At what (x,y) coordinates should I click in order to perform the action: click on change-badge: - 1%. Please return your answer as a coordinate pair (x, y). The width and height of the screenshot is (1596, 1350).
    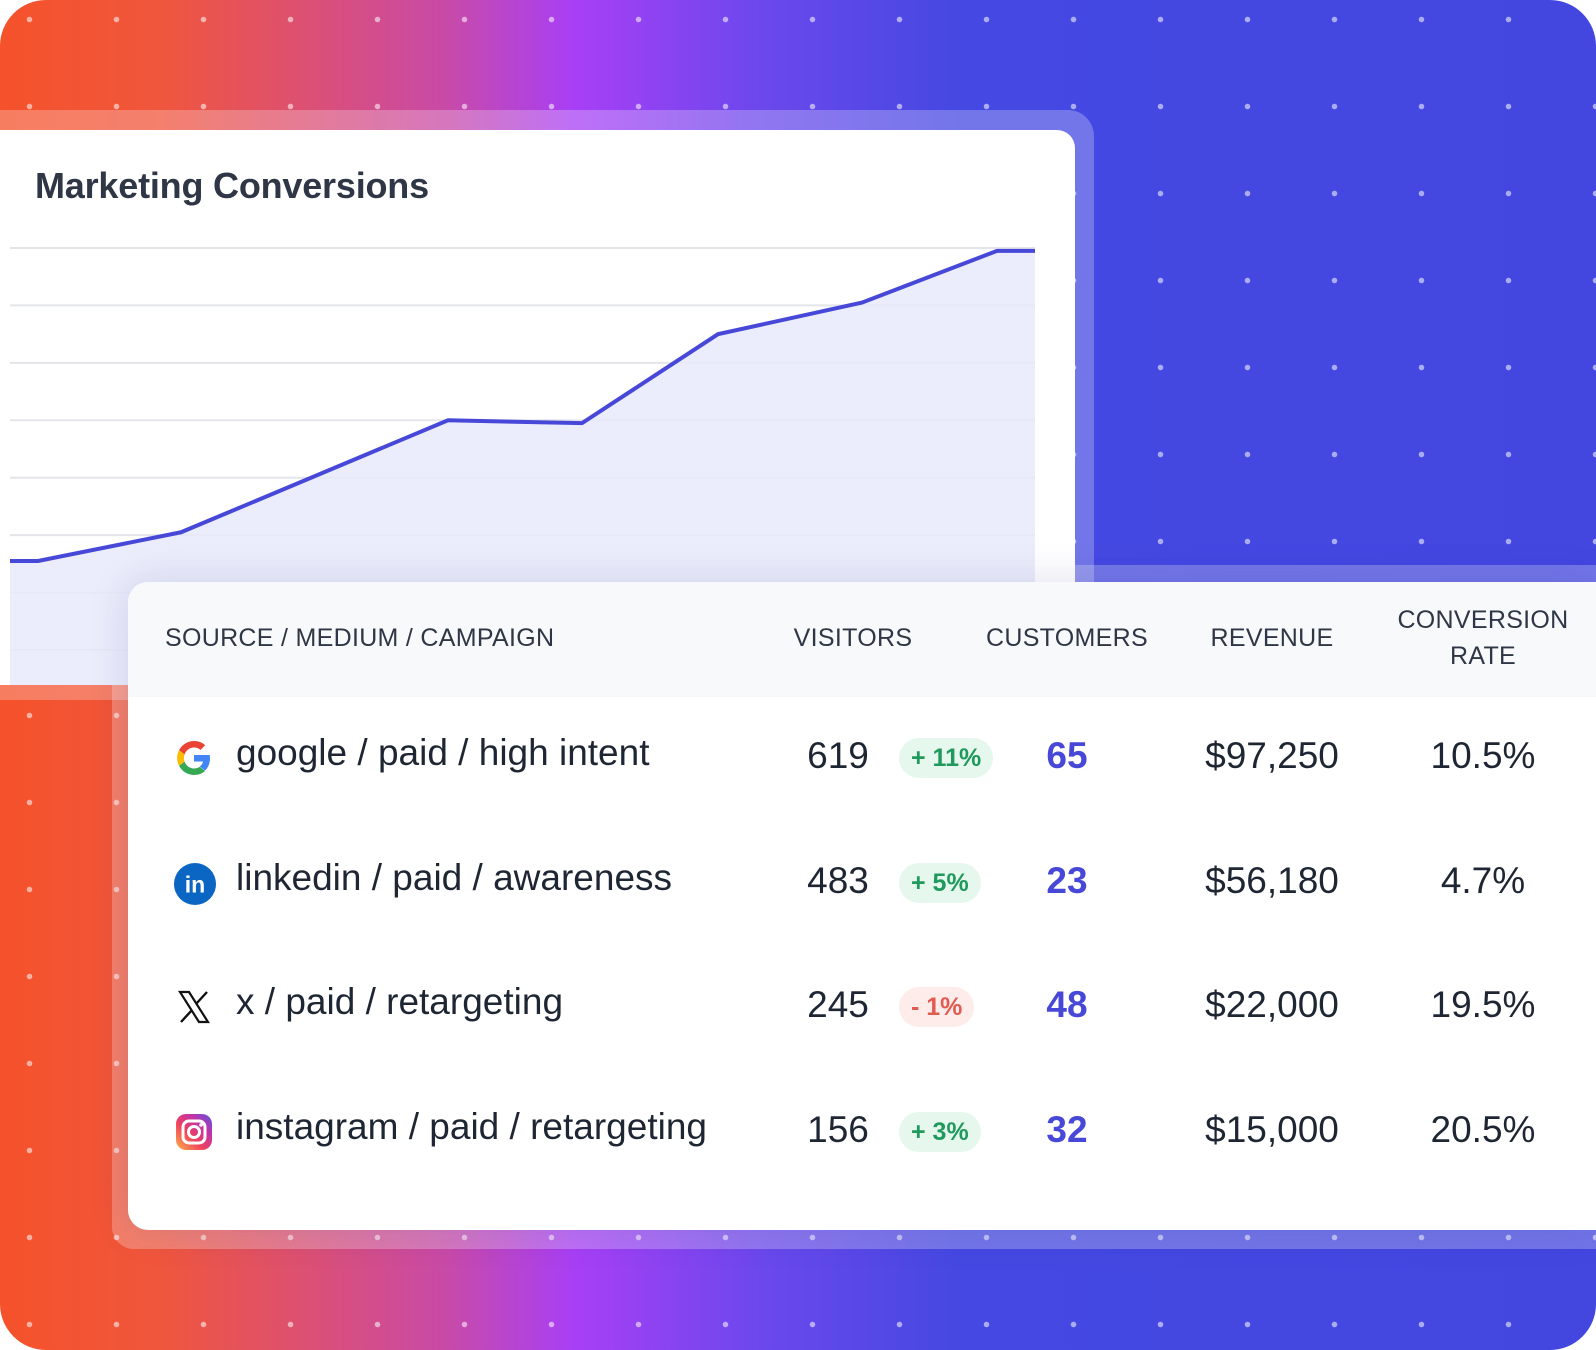
    Looking at the image, I should click on (937, 1007).